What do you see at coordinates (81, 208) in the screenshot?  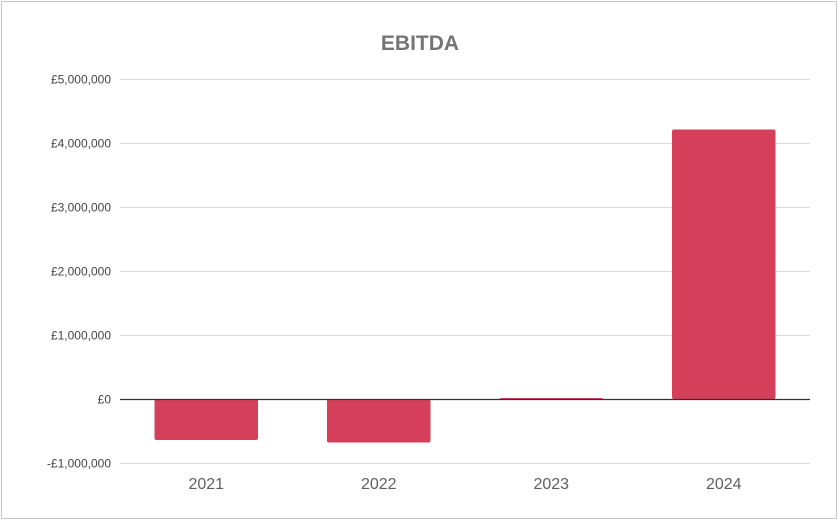 I see `y-tick-label: £3,000,000` at bounding box center [81, 208].